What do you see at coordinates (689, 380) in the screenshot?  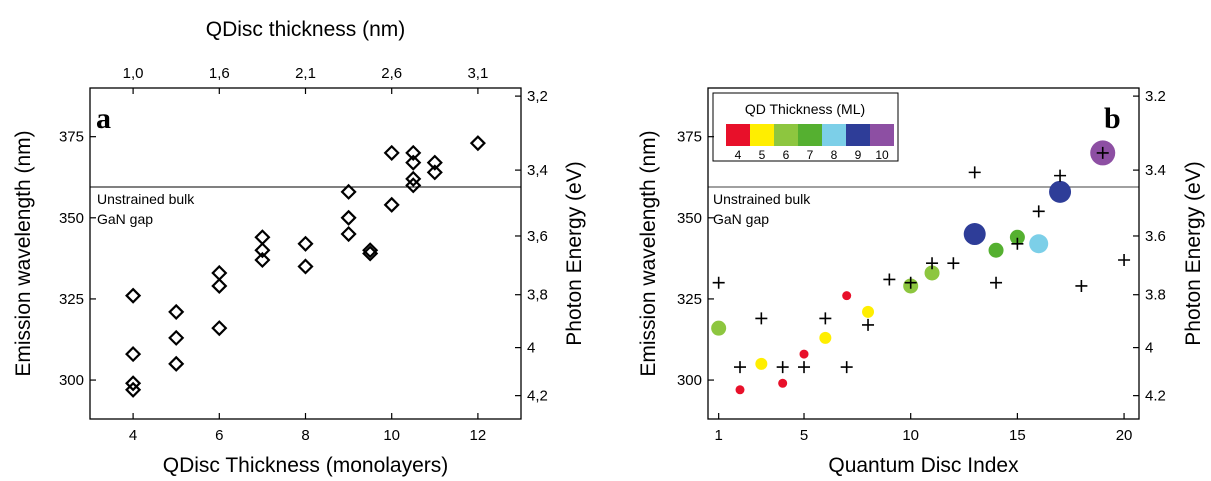 I see `y-tick-label-b: 300` at bounding box center [689, 380].